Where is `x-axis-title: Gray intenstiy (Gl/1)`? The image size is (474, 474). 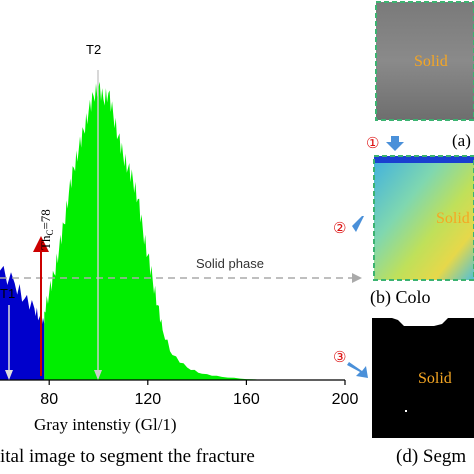 x-axis-title: Gray intenstiy (Gl/1) is located at coordinates (105, 424).